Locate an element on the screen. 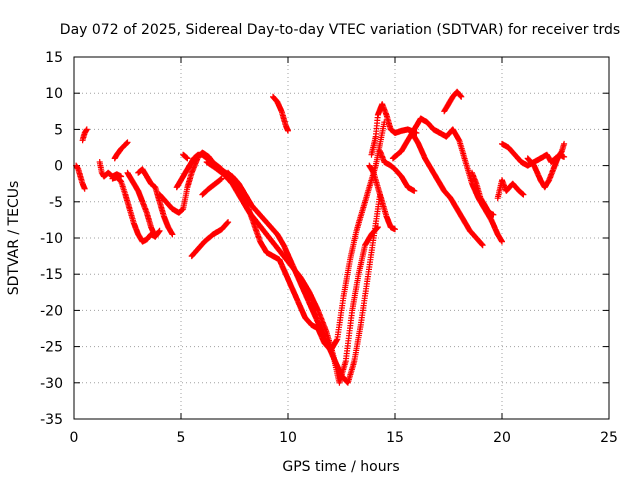 The width and height of the screenshot is (640, 480). series-track-s is located at coordinates (397, 171).